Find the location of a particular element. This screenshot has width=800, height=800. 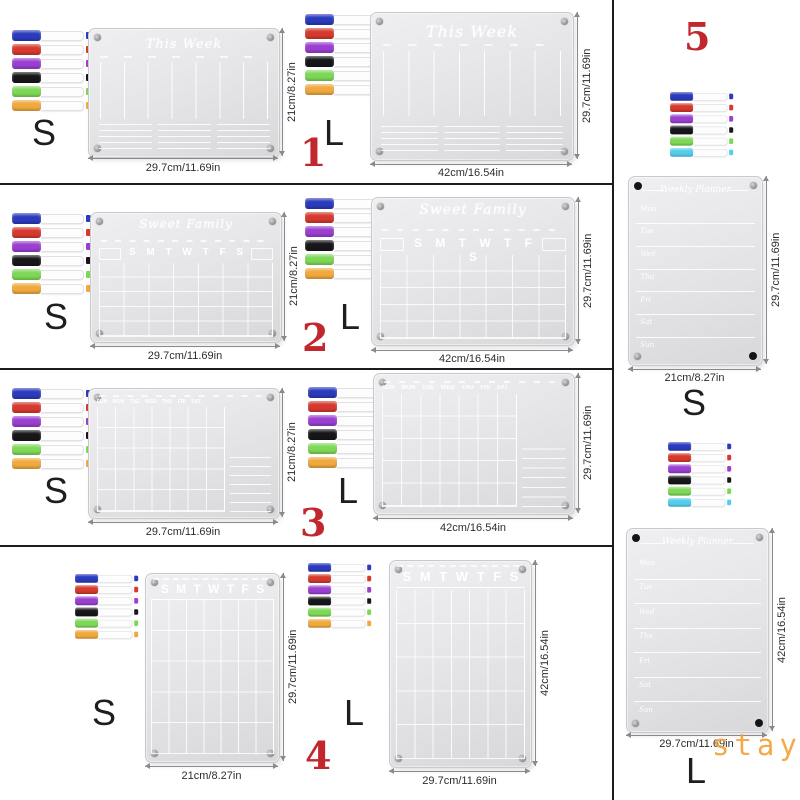

weekday-letters: S M T W T F S is located at coordinates (460, 579).